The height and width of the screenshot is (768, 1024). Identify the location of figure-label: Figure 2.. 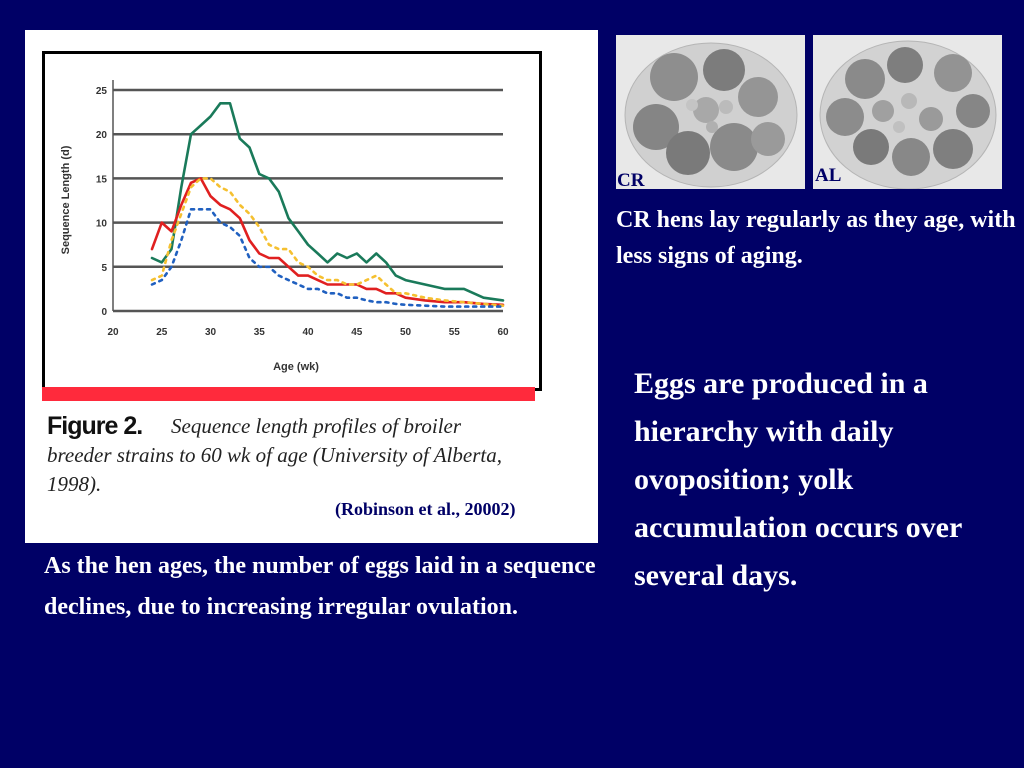
(95, 426).